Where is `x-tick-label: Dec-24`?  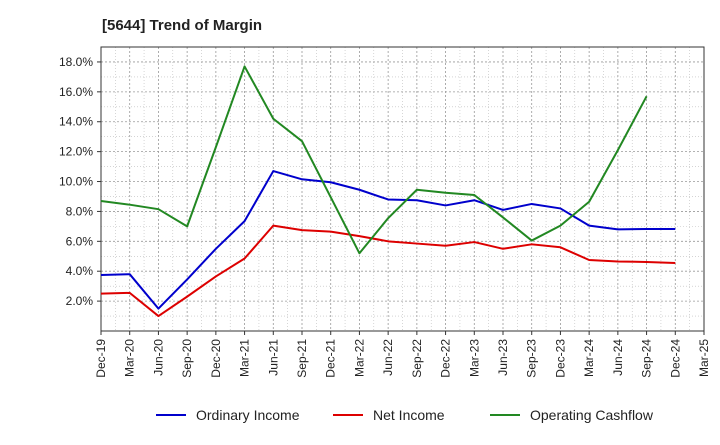 x-tick-label: Dec-24 is located at coordinates (675, 358).